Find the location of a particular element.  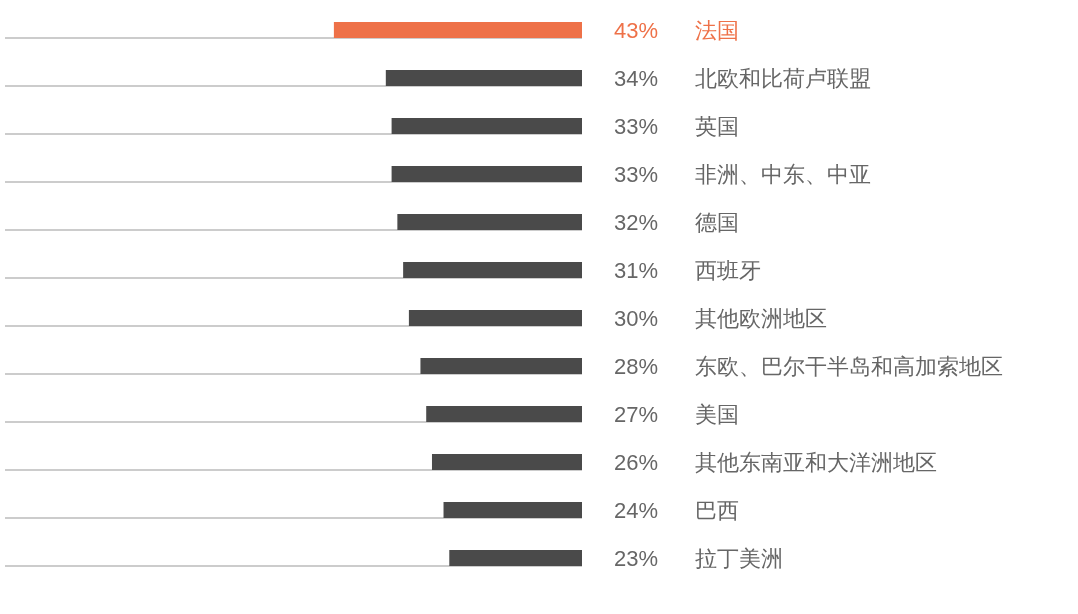

y-tick-label: 德国 is located at coordinates (717, 222).